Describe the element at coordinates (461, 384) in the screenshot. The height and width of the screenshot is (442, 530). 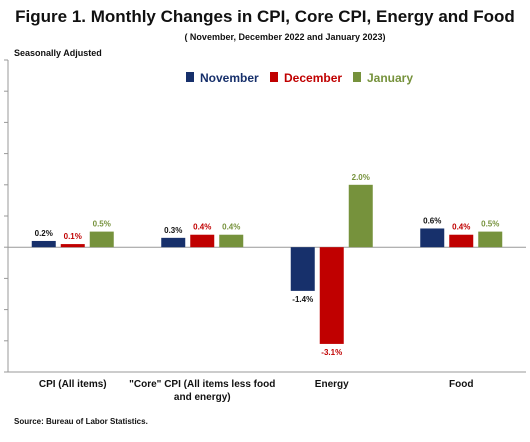
I see `category-label-3: Food` at that location.